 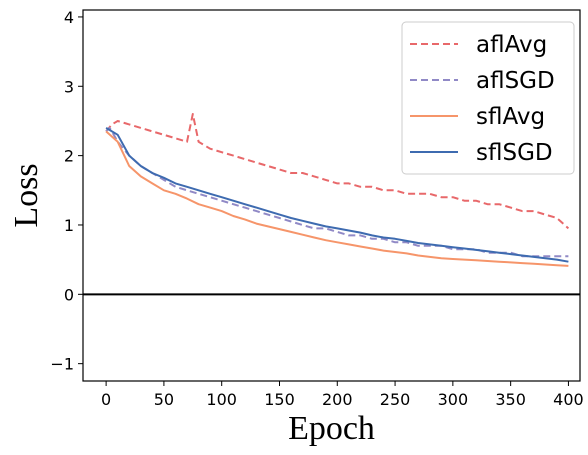 I want to click on legend: aflAvg aflSGD sflAvg sflSGD, so click(x=488, y=98).